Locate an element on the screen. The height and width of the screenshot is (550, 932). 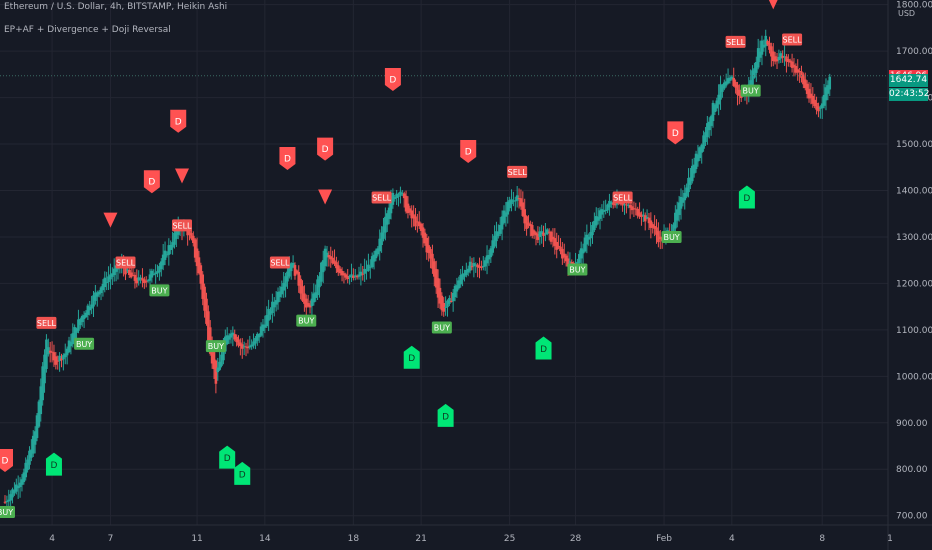
bullish-divergence-marker: D is located at coordinates (746, 197).